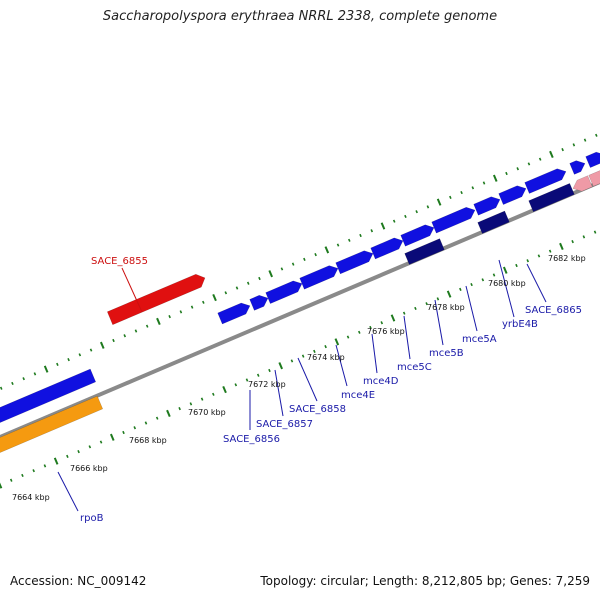 The height and width of the screenshot is (600, 600). Describe the element at coordinates (553, 310) in the screenshot. I see `gene-label-sace-6865: SACE_6865` at that location.